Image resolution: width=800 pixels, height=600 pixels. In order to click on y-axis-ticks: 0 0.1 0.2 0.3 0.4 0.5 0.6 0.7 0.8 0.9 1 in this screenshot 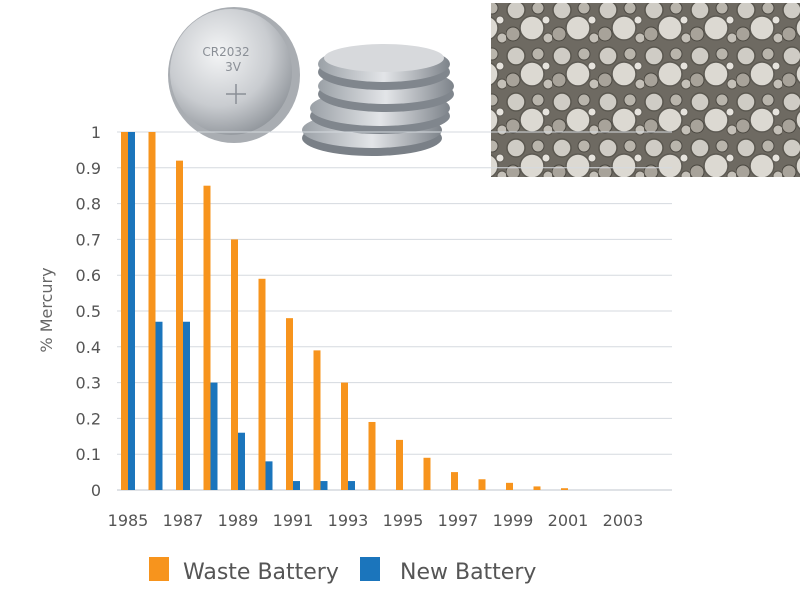, I will do `click(88, 311)`.